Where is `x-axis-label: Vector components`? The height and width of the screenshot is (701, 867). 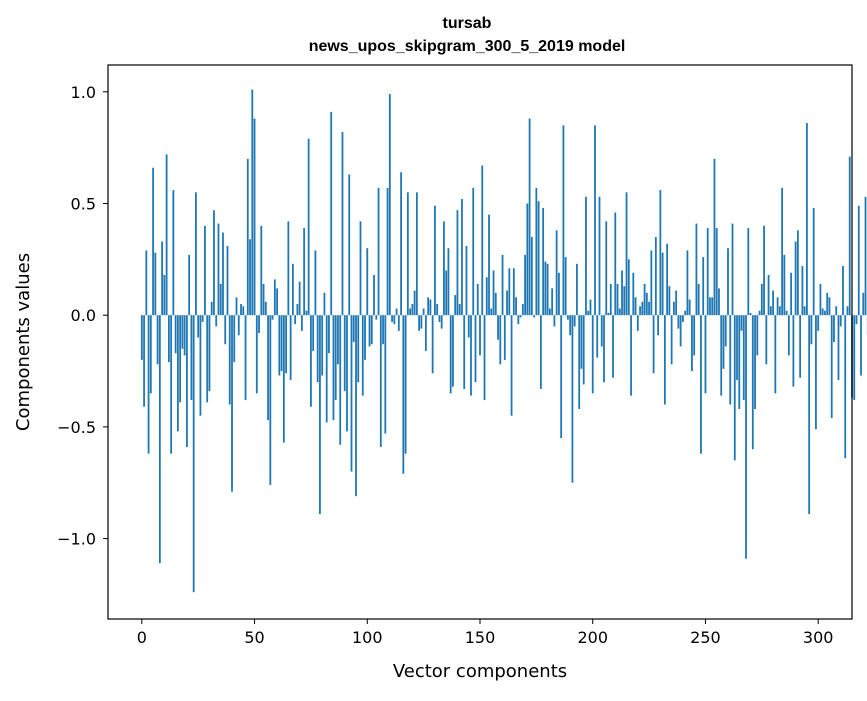 x-axis-label: Vector components is located at coordinates (480, 671).